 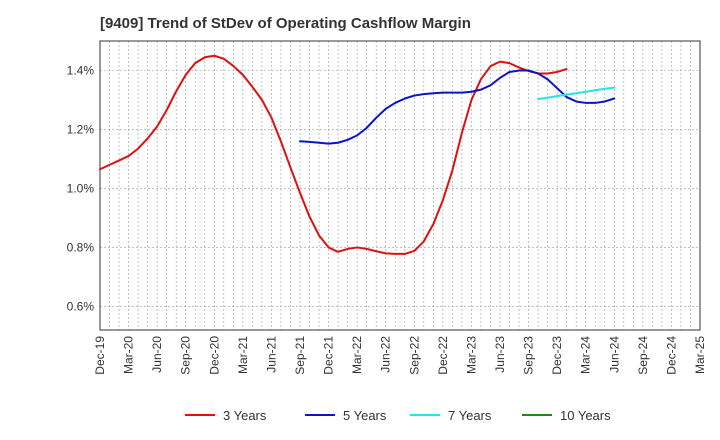 I want to click on x-tick-label: Sep-20, so click(x=186, y=355).